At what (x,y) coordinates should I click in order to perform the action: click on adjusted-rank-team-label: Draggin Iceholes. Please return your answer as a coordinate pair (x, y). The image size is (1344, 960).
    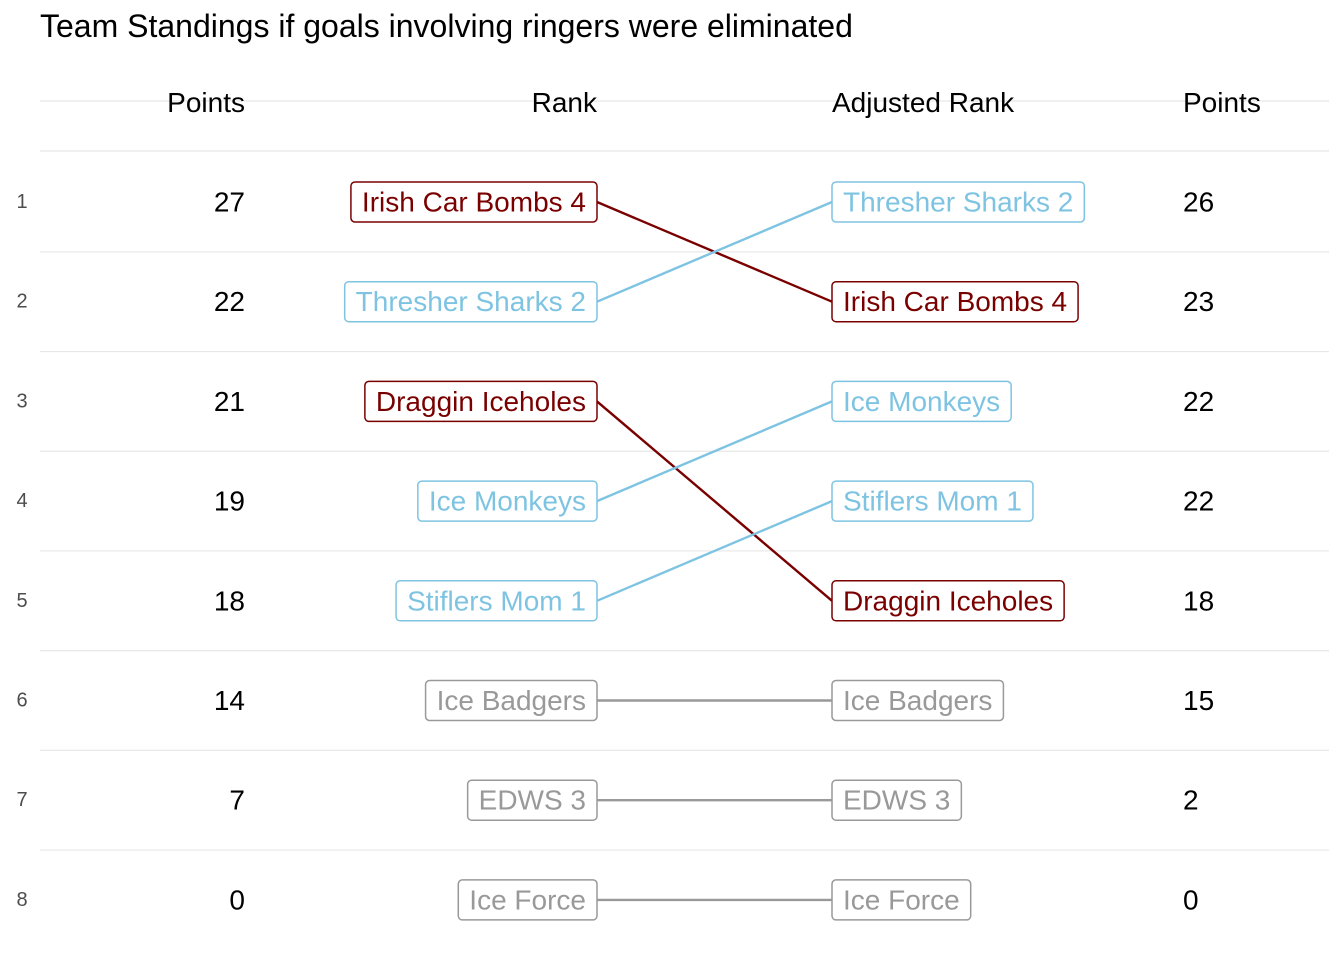
    Looking at the image, I should click on (948, 601).